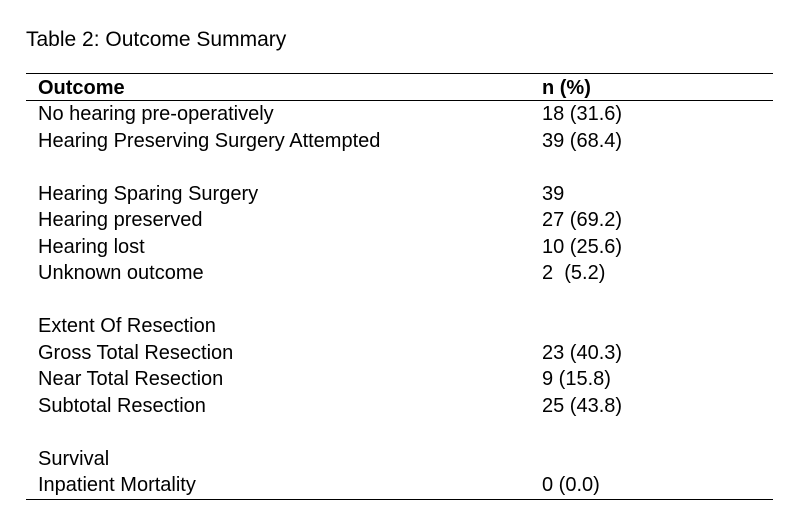  I want to click on outcome-cell: Inpatient Mortality, so click(117, 485).